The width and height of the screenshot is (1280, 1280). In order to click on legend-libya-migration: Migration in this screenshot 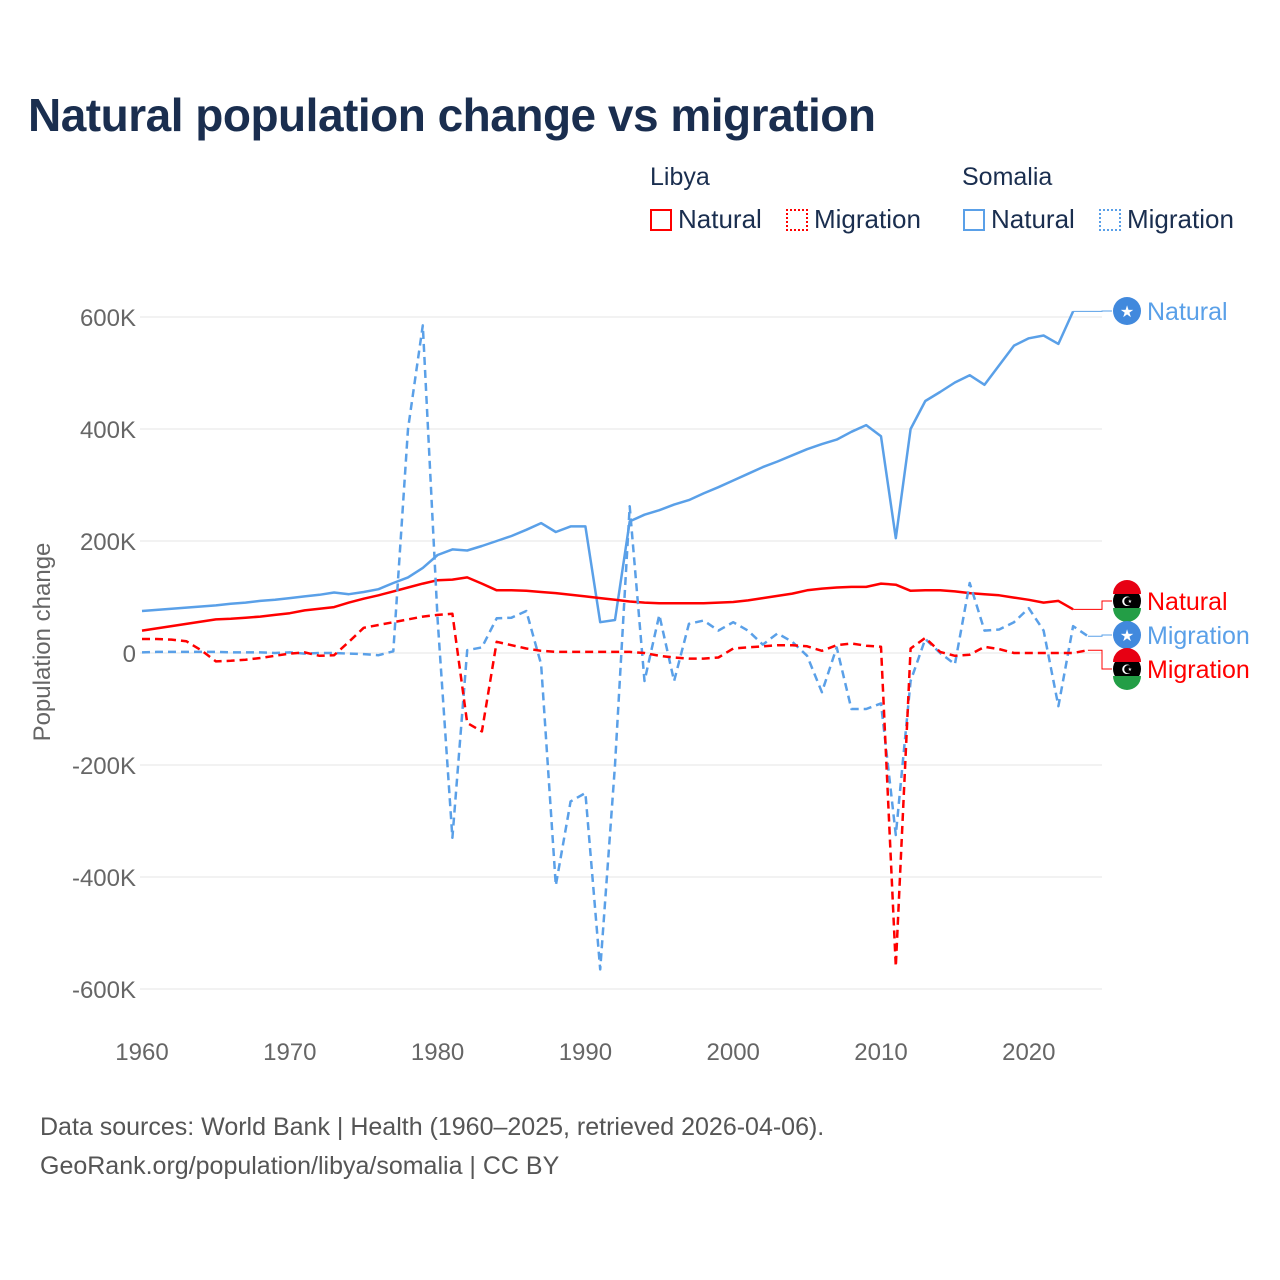, I will do `click(853, 219)`.